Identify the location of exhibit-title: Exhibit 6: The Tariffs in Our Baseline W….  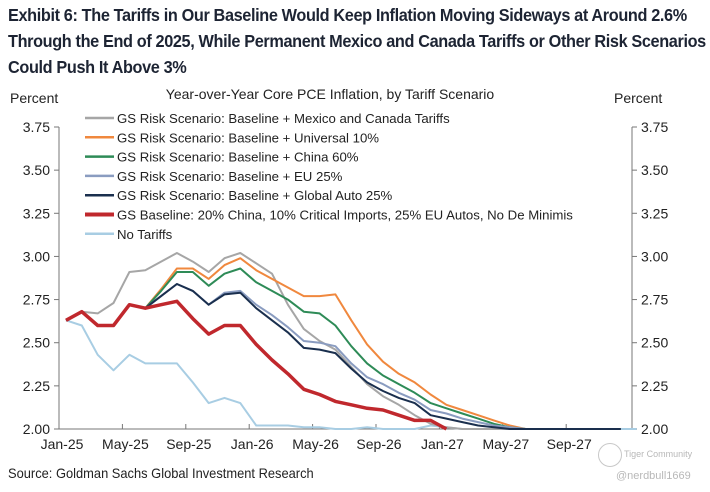
(357, 41).